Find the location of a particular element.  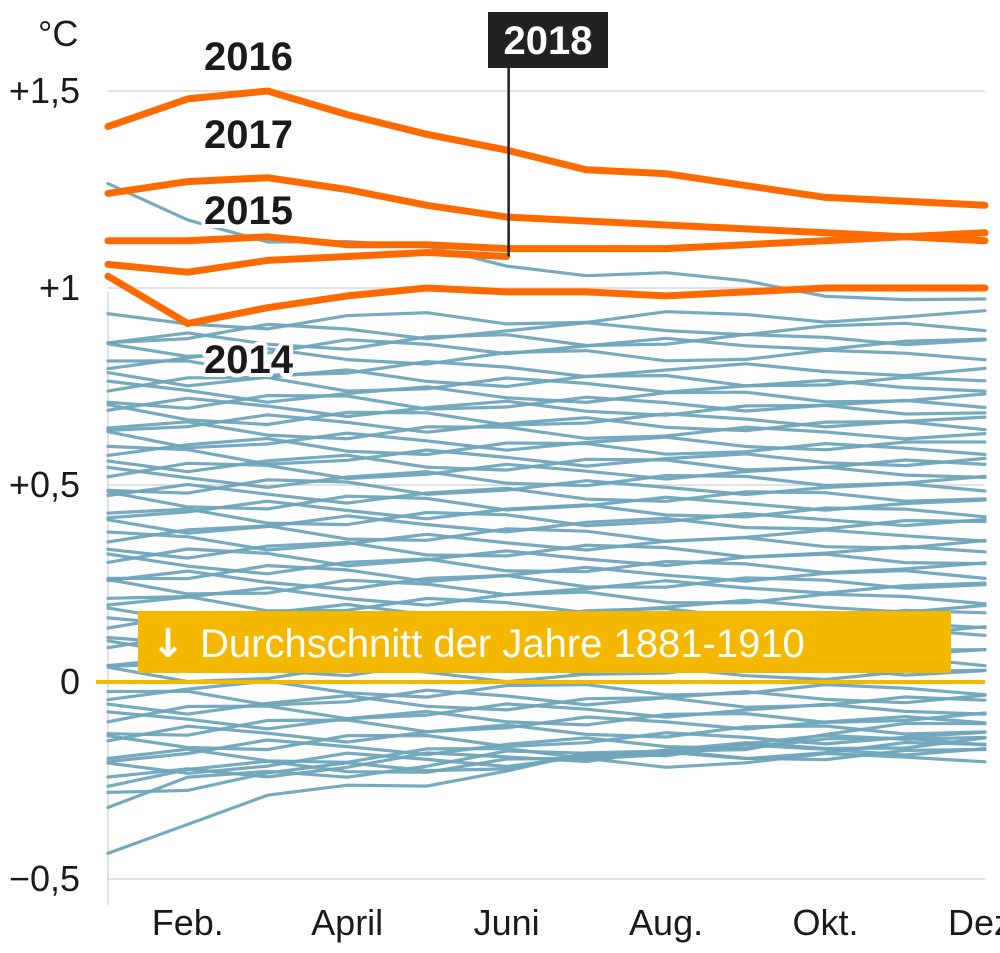

y-axis-unit: °C is located at coordinates (58, 33).